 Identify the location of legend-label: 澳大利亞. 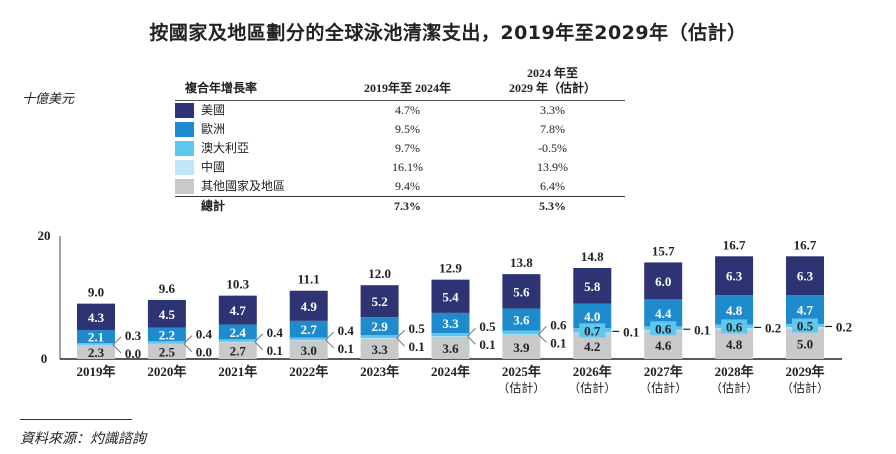
(225, 148).